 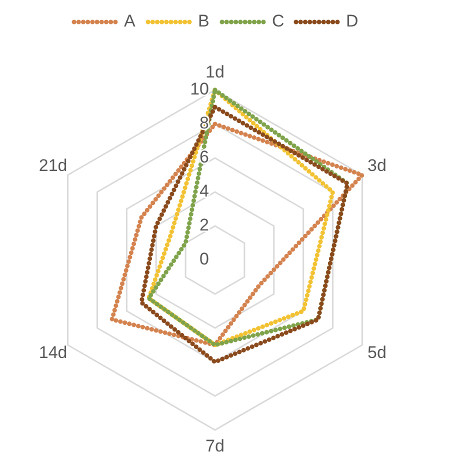 I want to click on spoke-label: 3d, so click(x=376, y=165).